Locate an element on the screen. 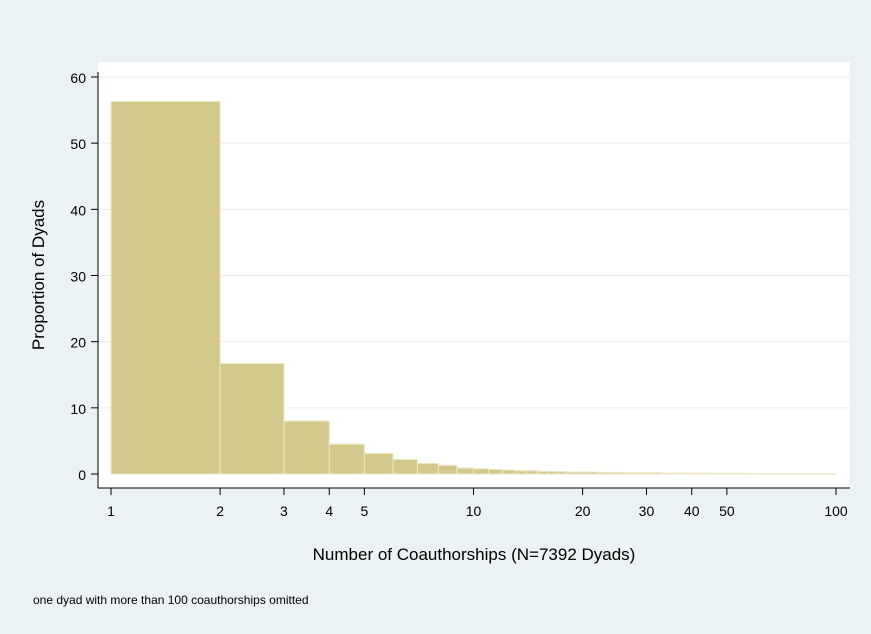 The image size is (871, 634). y-tick-label: 60 is located at coordinates (78, 78).